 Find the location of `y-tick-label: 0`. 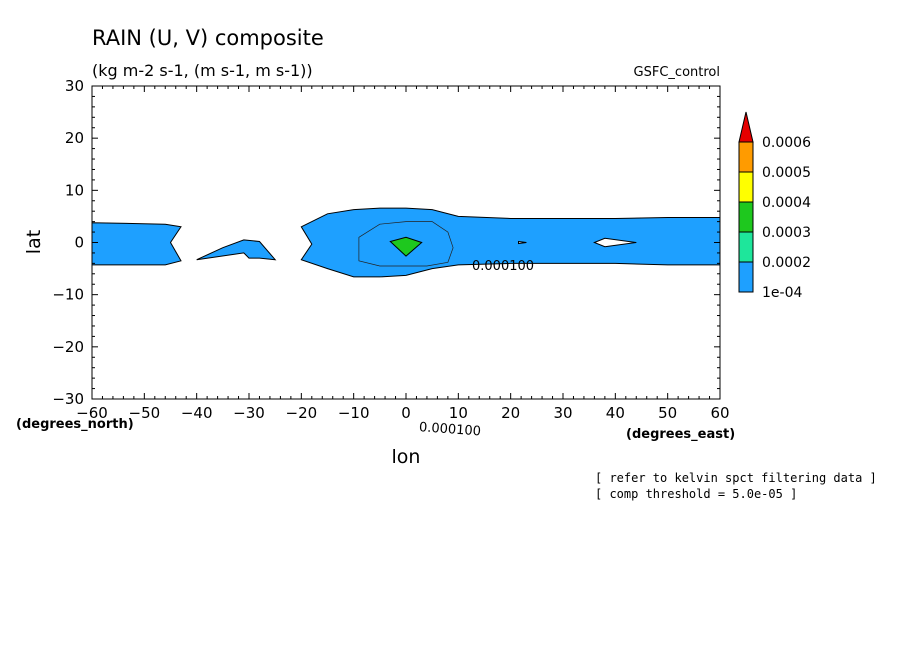

y-tick-label: 0 is located at coordinates (79, 243).